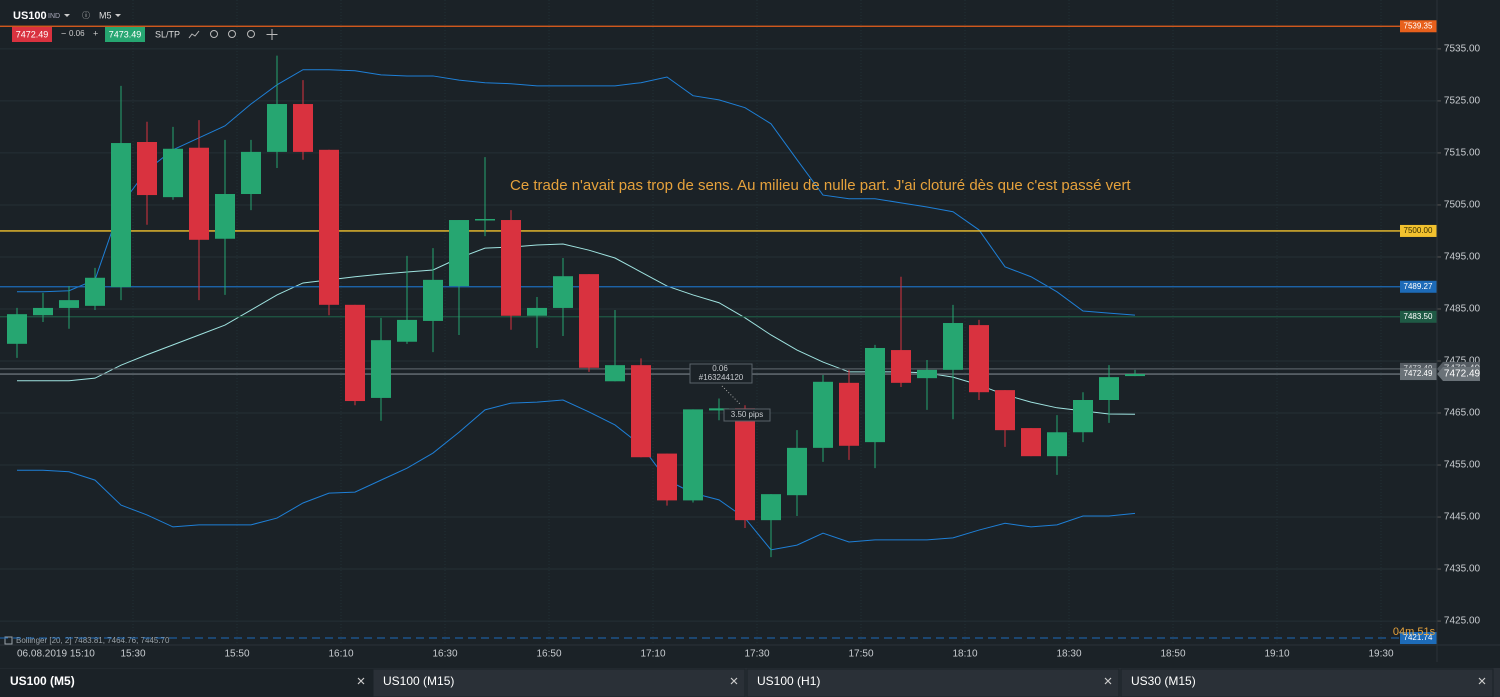  What do you see at coordinates (721, 373) in the screenshot?
I see `order-box` at bounding box center [721, 373].